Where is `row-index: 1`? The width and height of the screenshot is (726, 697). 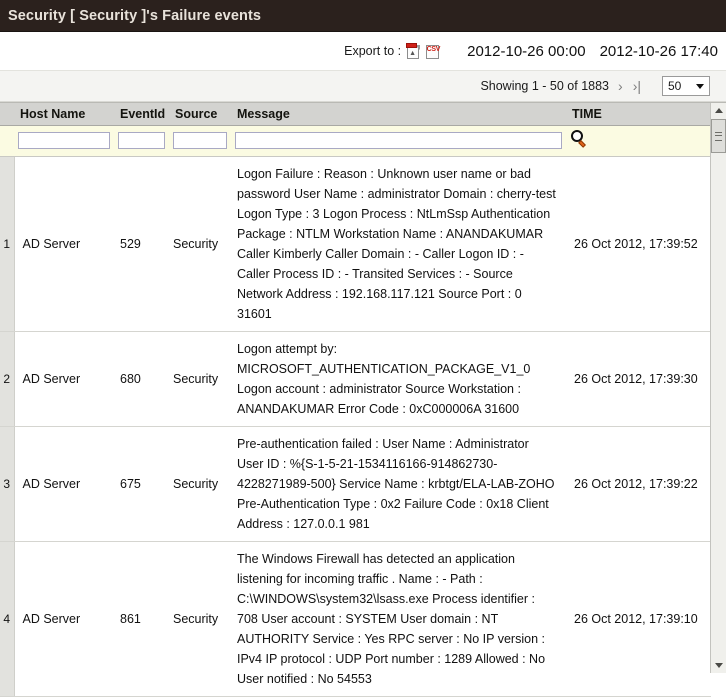
row-index: 1 is located at coordinates (7, 244).